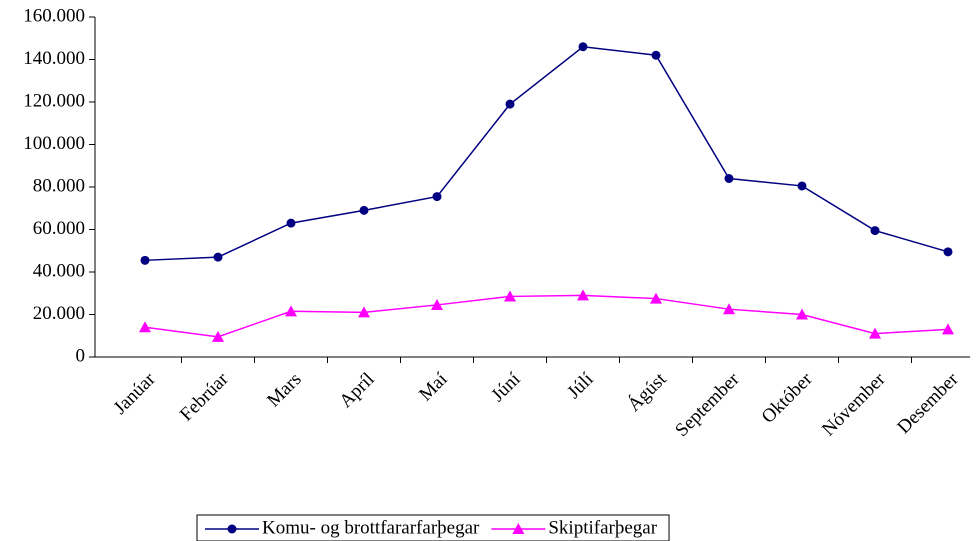 This screenshot has height=541, width=977. What do you see at coordinates (356, 390) in the screenshot?
I see `x-tick-label: Apríl` at bounding box center [356, 390].